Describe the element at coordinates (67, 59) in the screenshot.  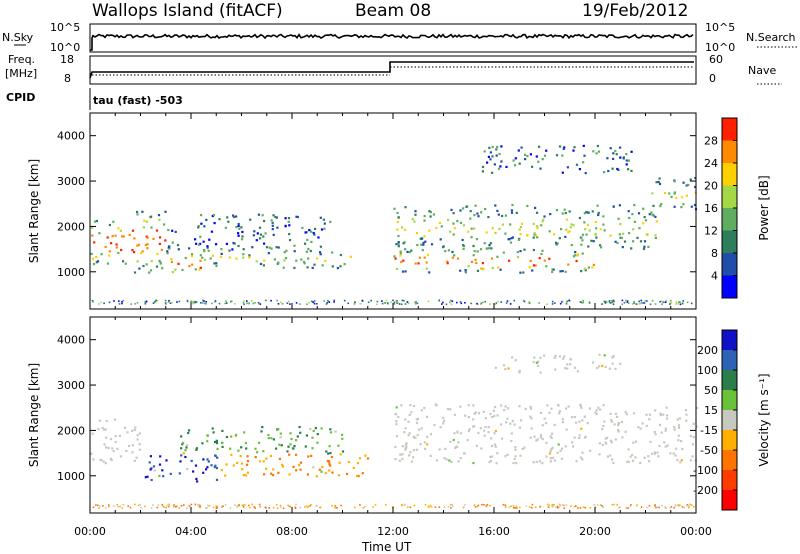
I see `freq-tick-high: 18` at that location.